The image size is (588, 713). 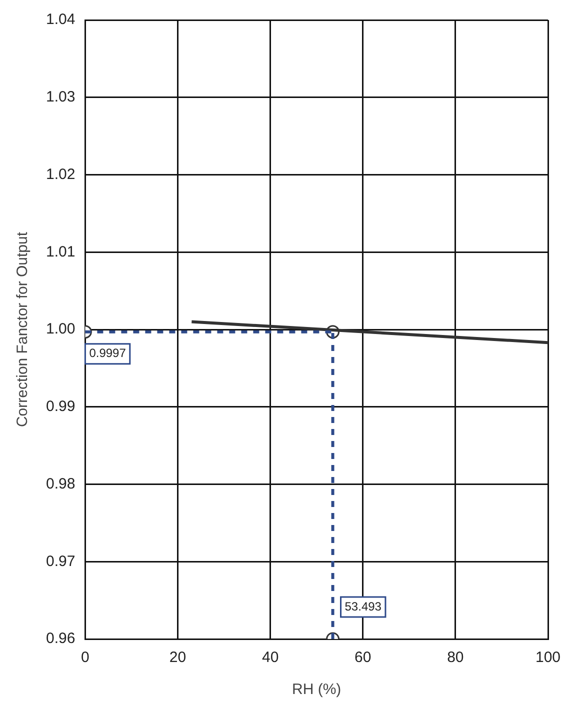 What do you see at coordinates (270, 657) in the screenshot?
I see `x-tick-label: 40` at bounding box center [270, 657].